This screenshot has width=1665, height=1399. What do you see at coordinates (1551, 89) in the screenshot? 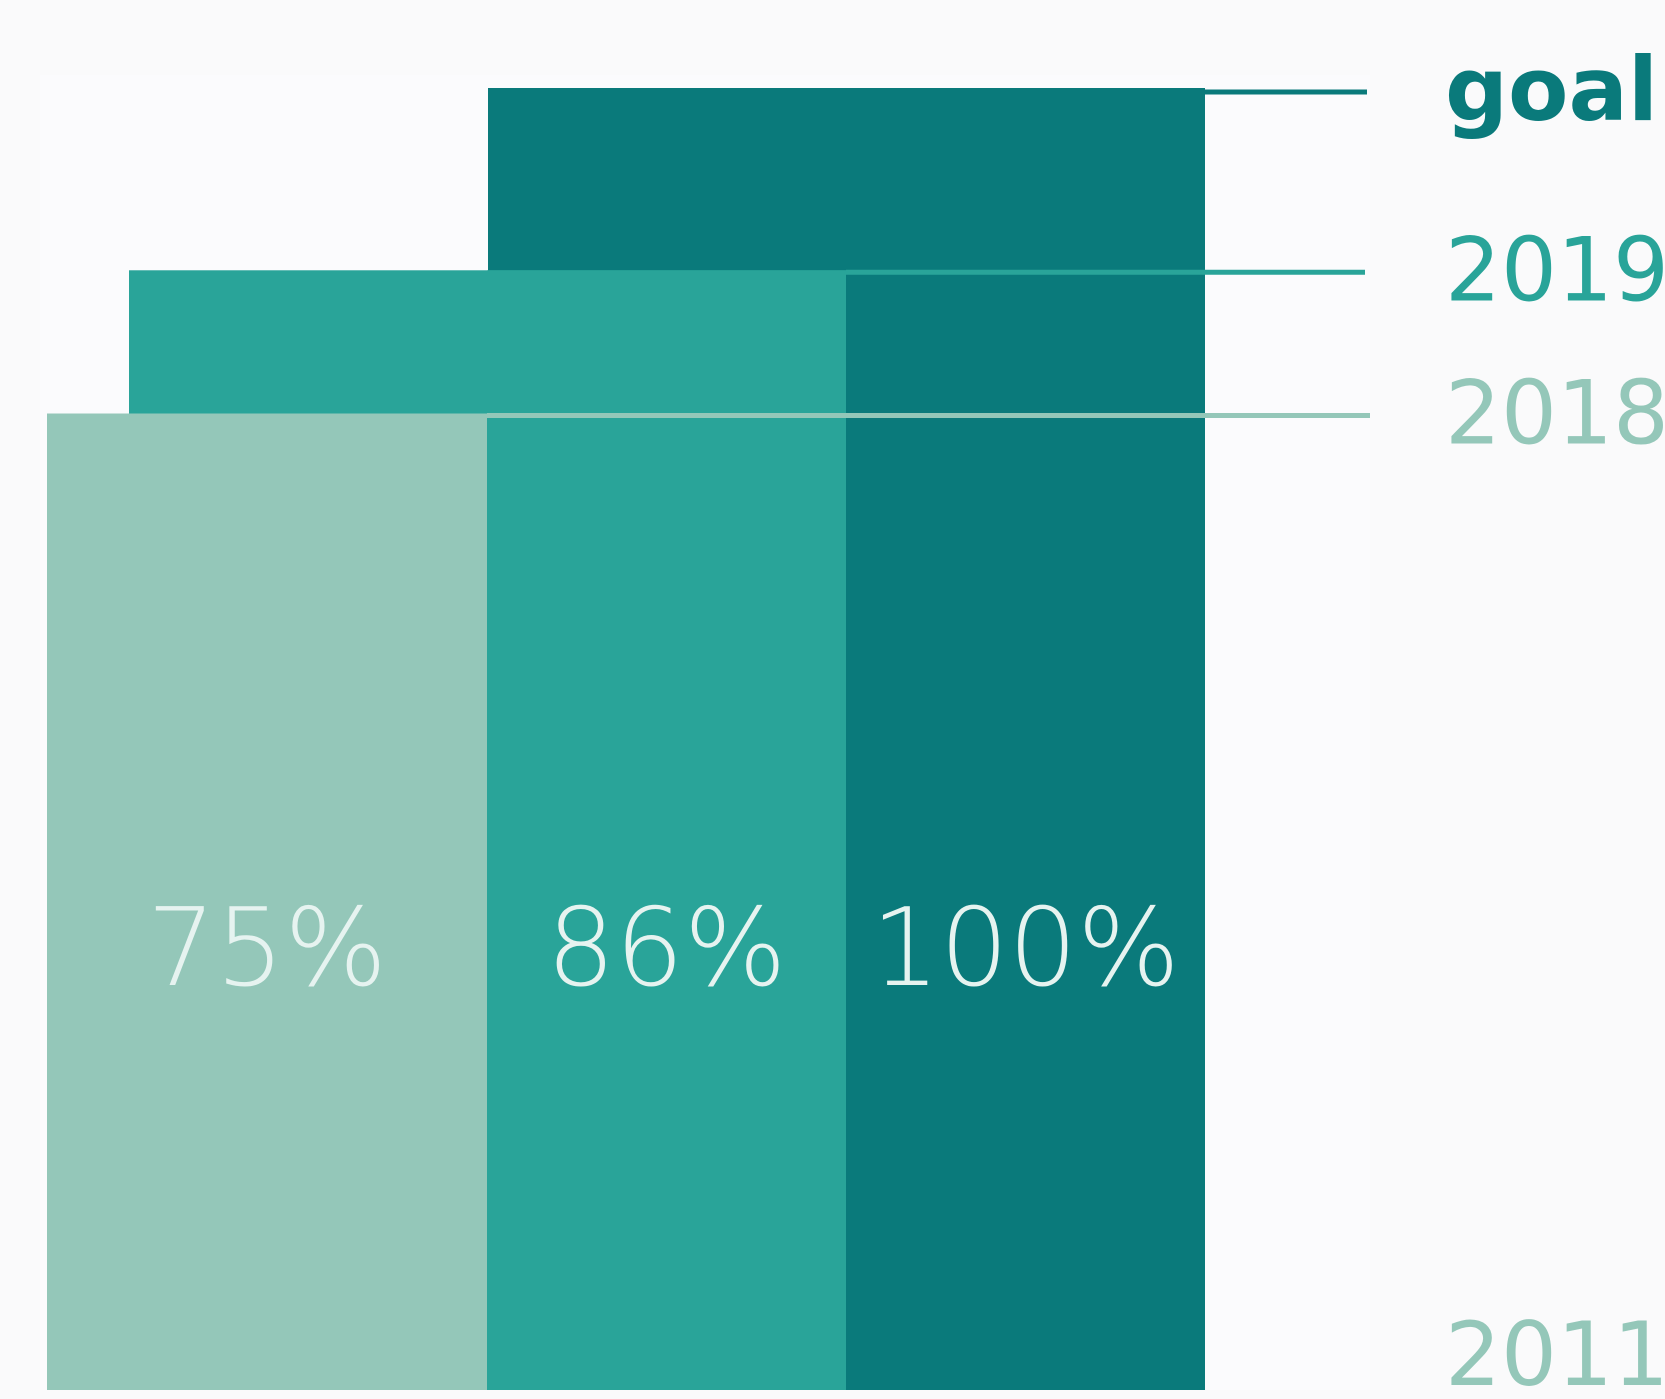
I see `marker-label-goal: goal` at bounding box center [1551, 89].